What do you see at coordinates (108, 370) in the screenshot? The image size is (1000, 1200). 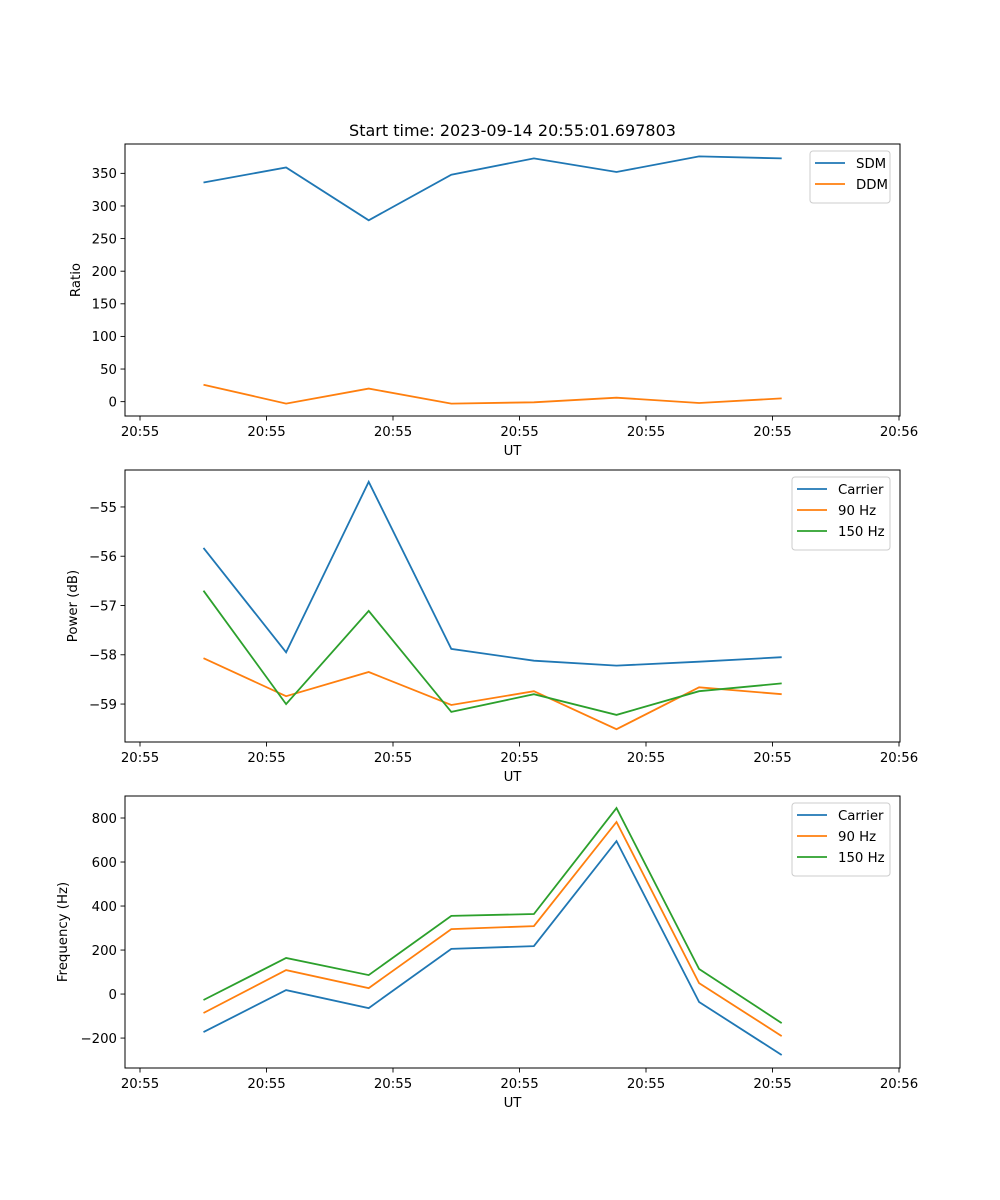 I see `y-tick-label: 50` at bounding box center [108, 370].